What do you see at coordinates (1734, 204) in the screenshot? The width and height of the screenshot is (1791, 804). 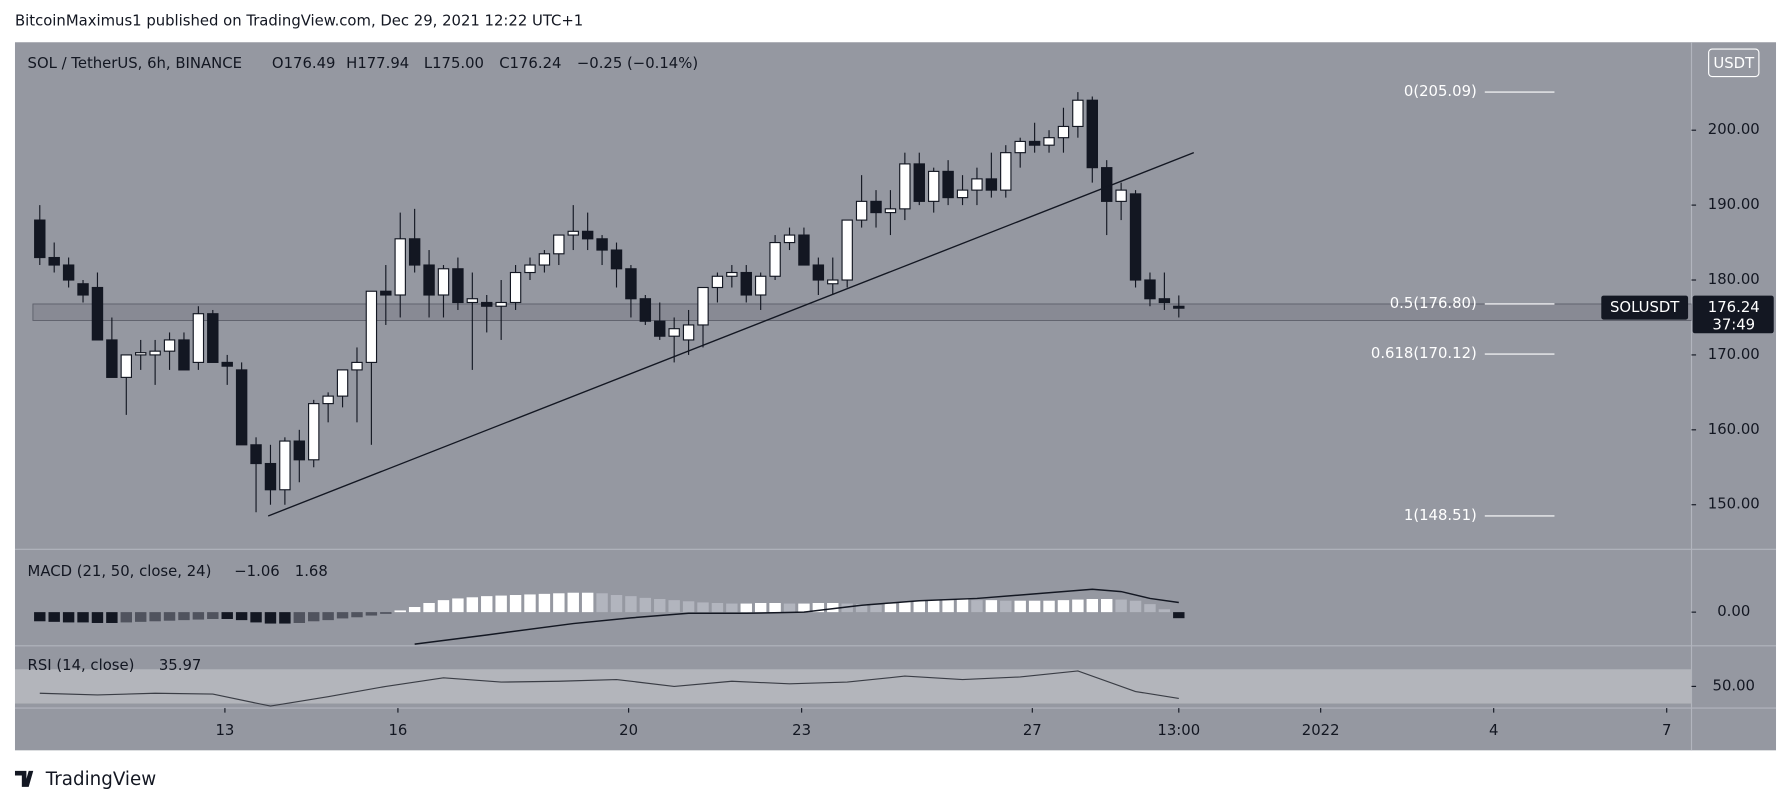 I see `y-tick-label: 190.00` at bounding box center [1734, 204].